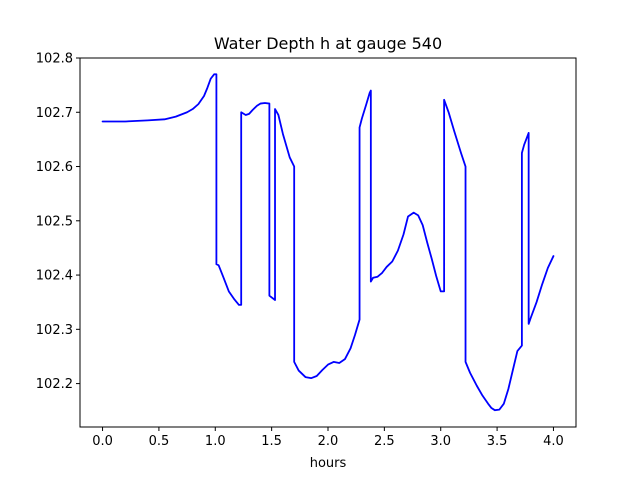  I want to click on x-tick-label: 4.0, so click(553, 441).